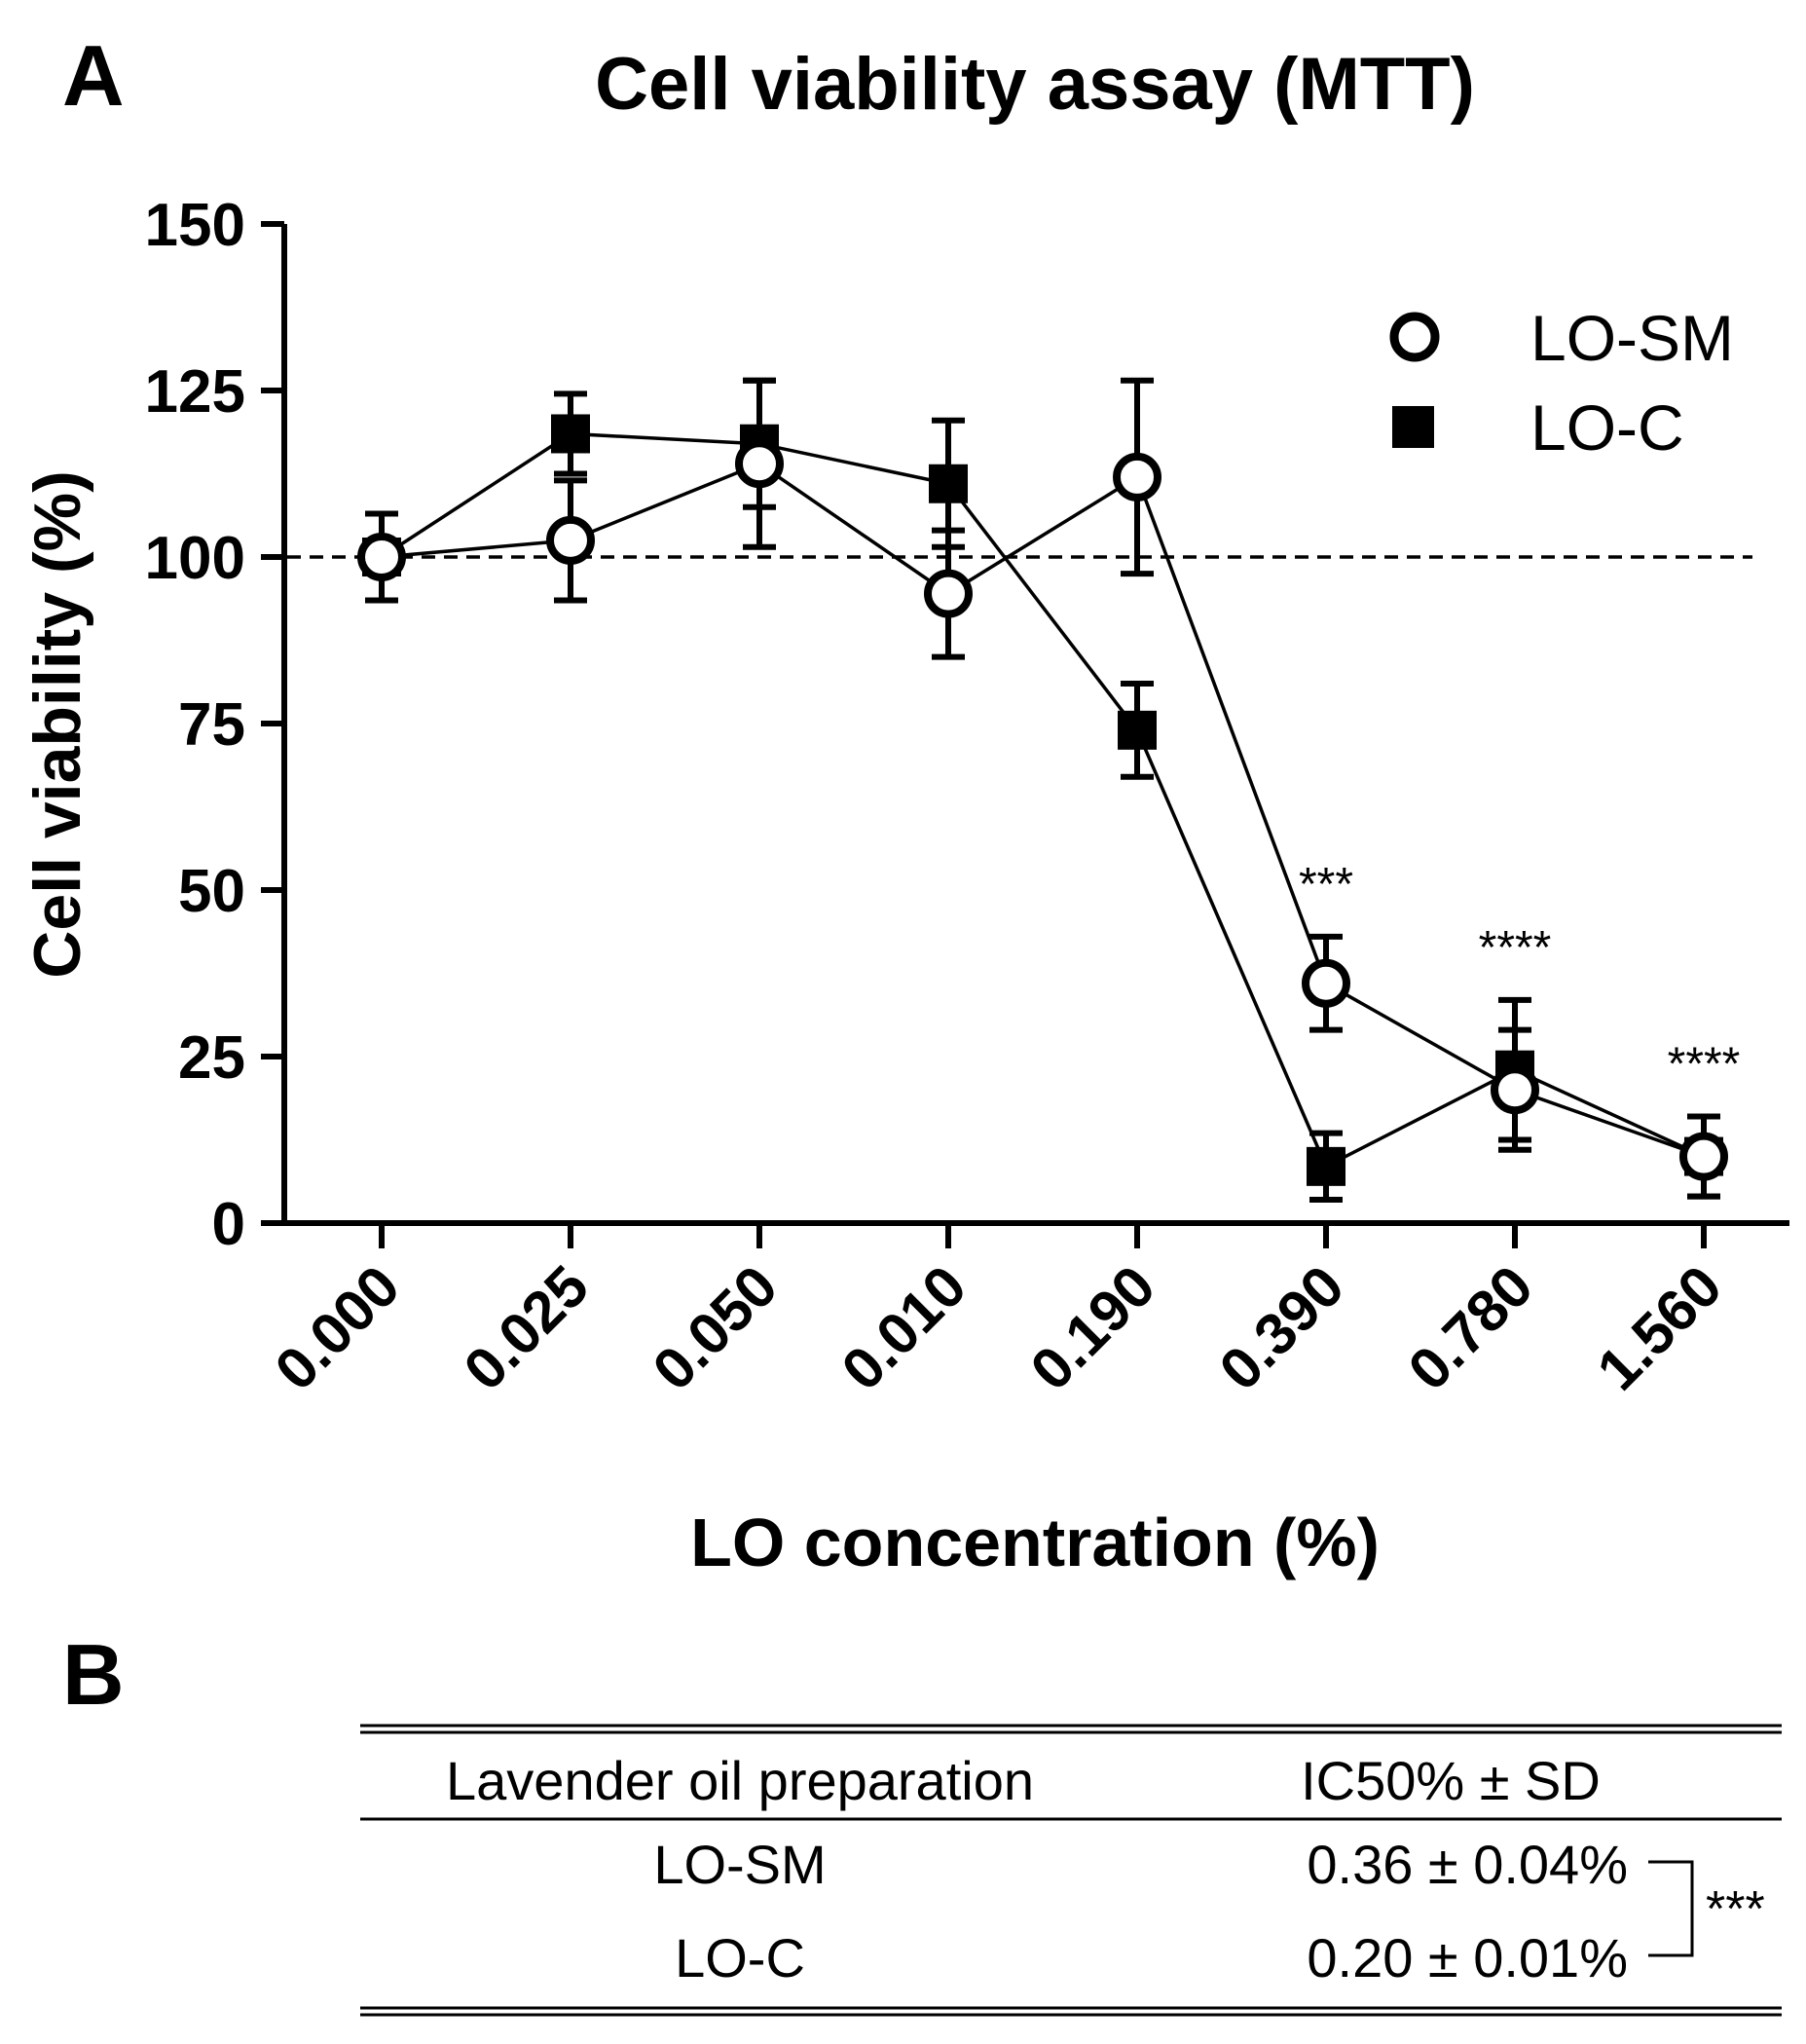 This screenshot has height=2044, width=1806. What do you see at coordinates (1607, 427) in the screenshot?
I see `legend-label-lo-c: LO-C` at bounding box center [1607, 427].